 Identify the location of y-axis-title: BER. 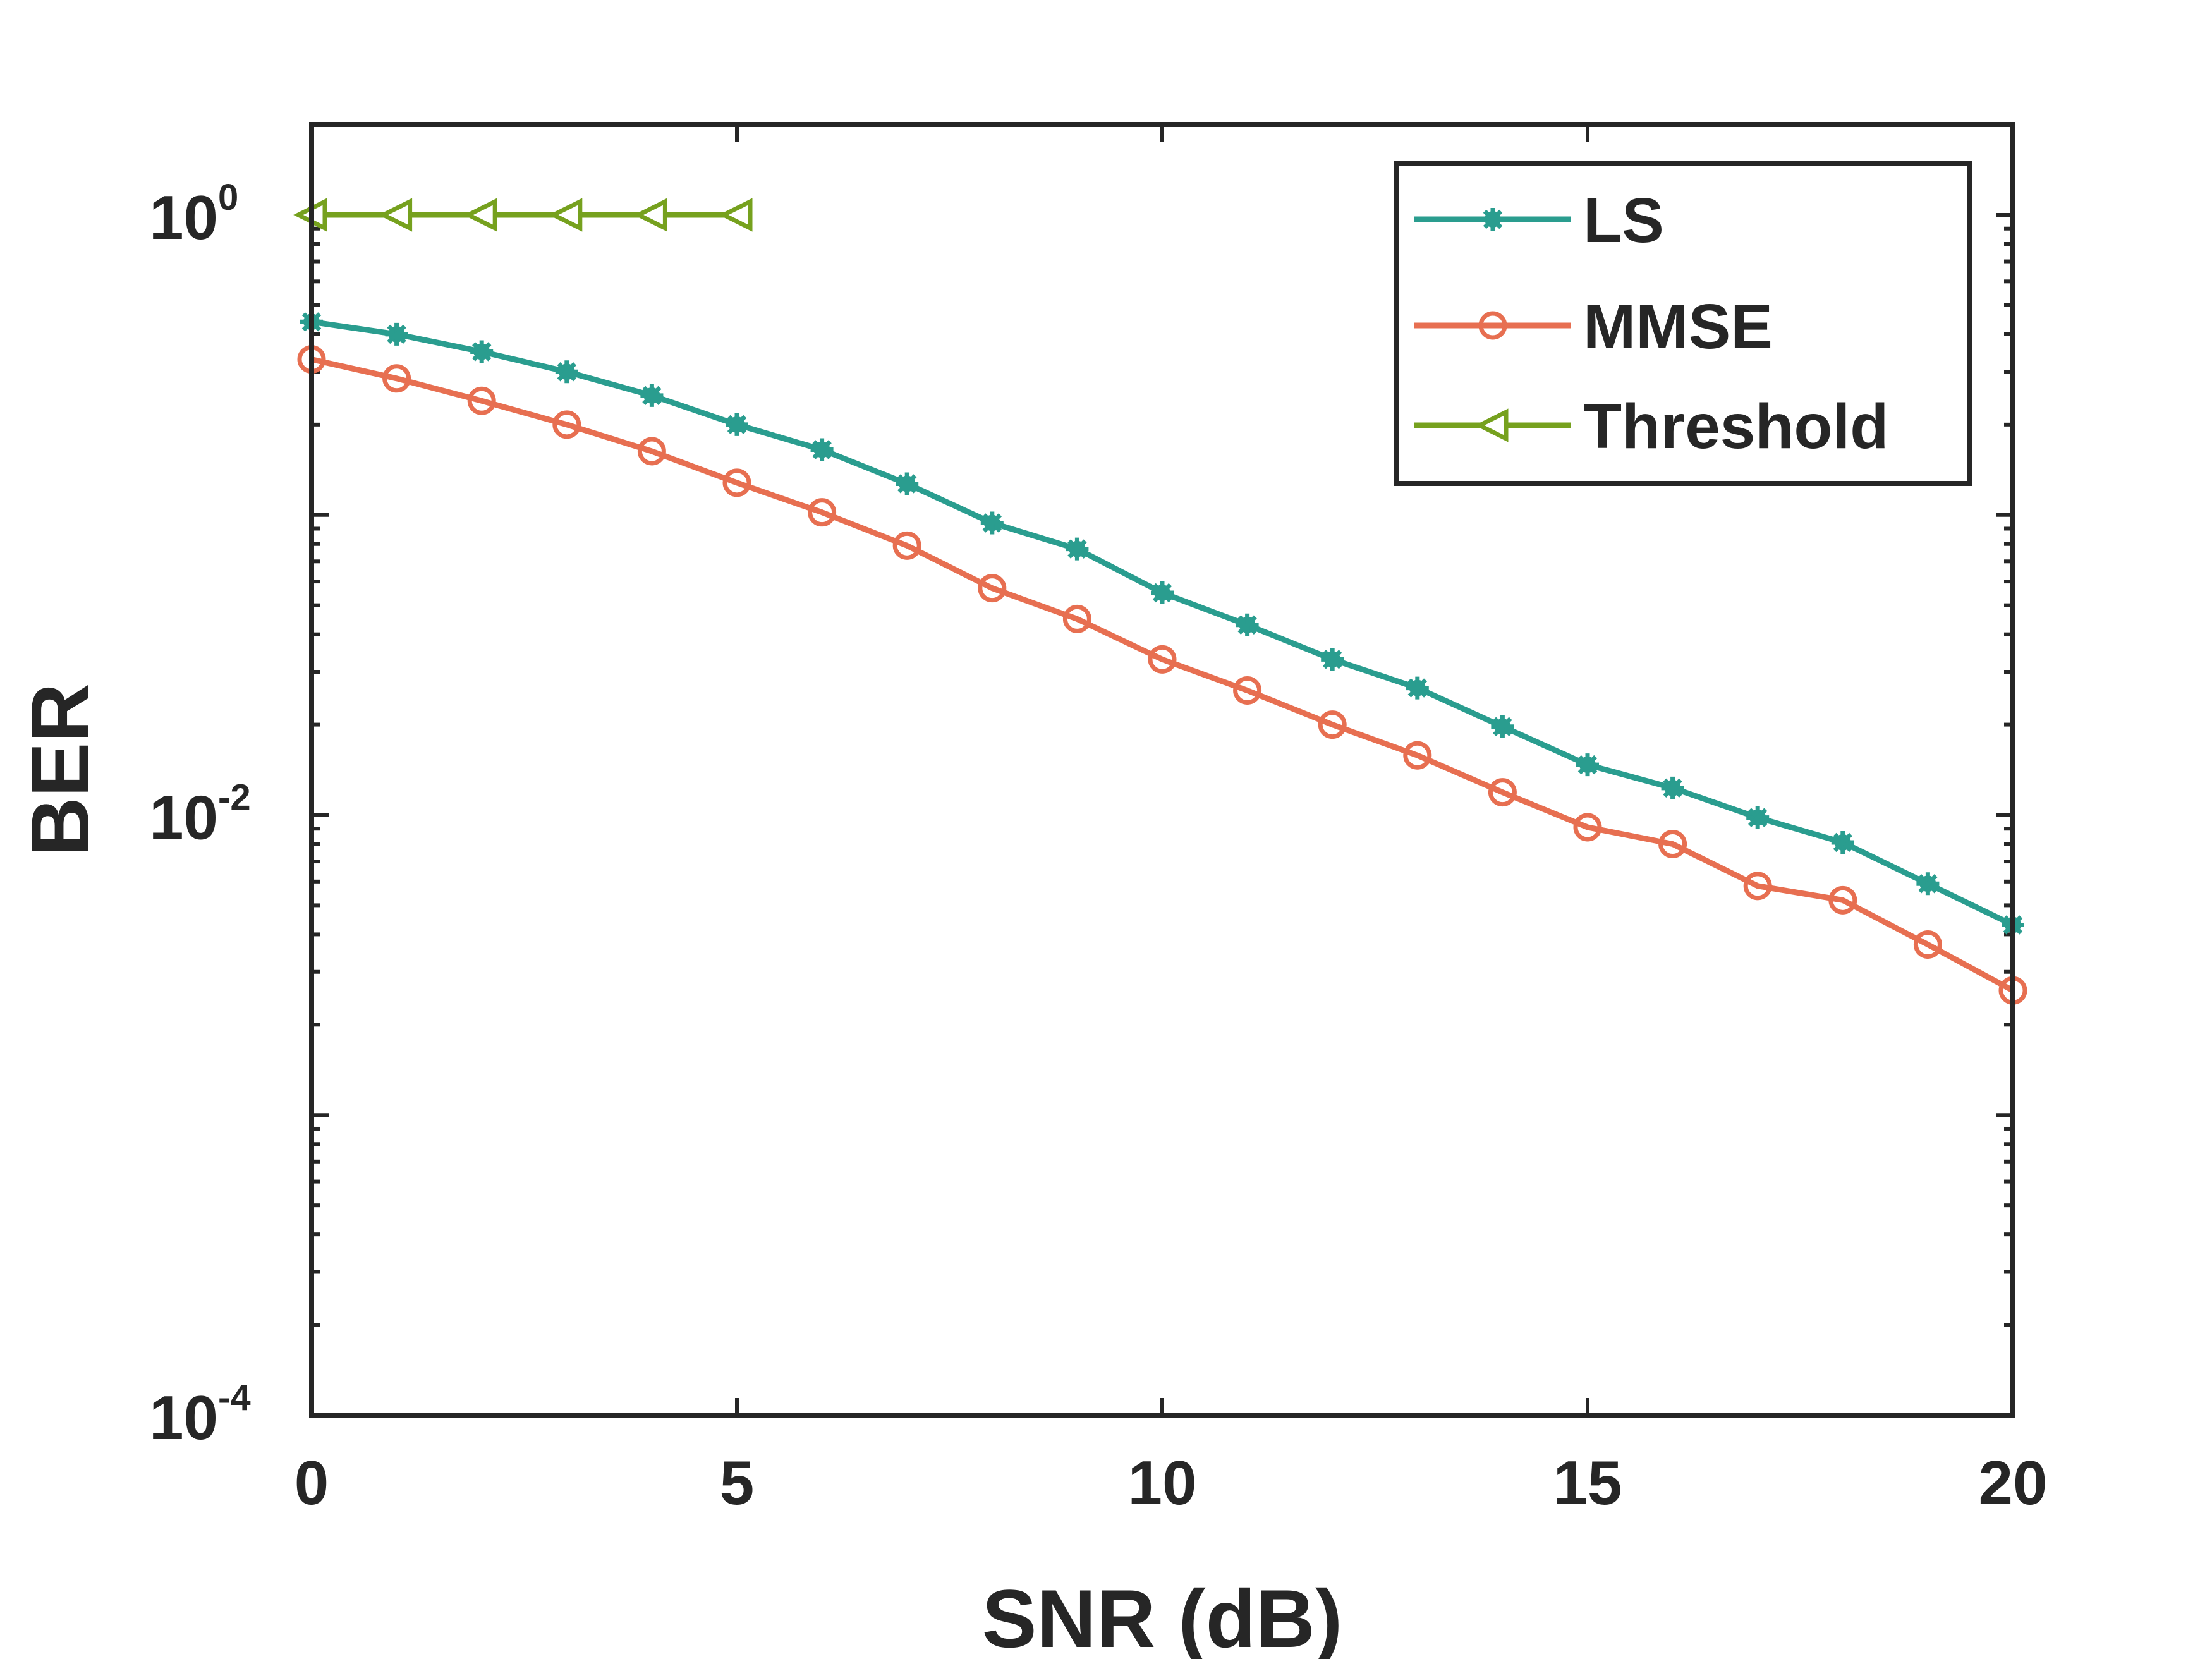
(60, 769).